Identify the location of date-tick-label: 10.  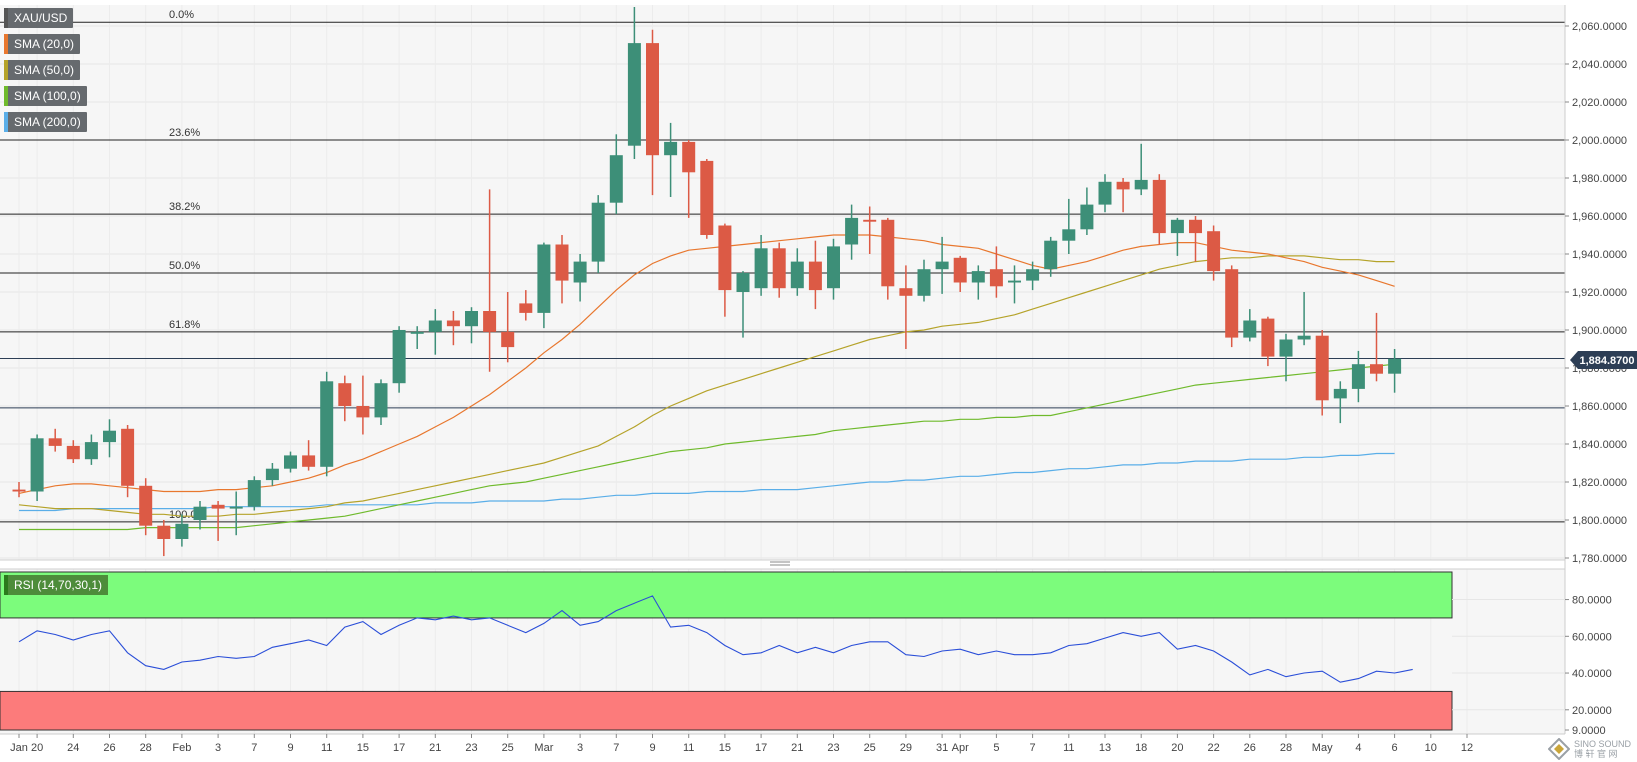
(1431, 748).